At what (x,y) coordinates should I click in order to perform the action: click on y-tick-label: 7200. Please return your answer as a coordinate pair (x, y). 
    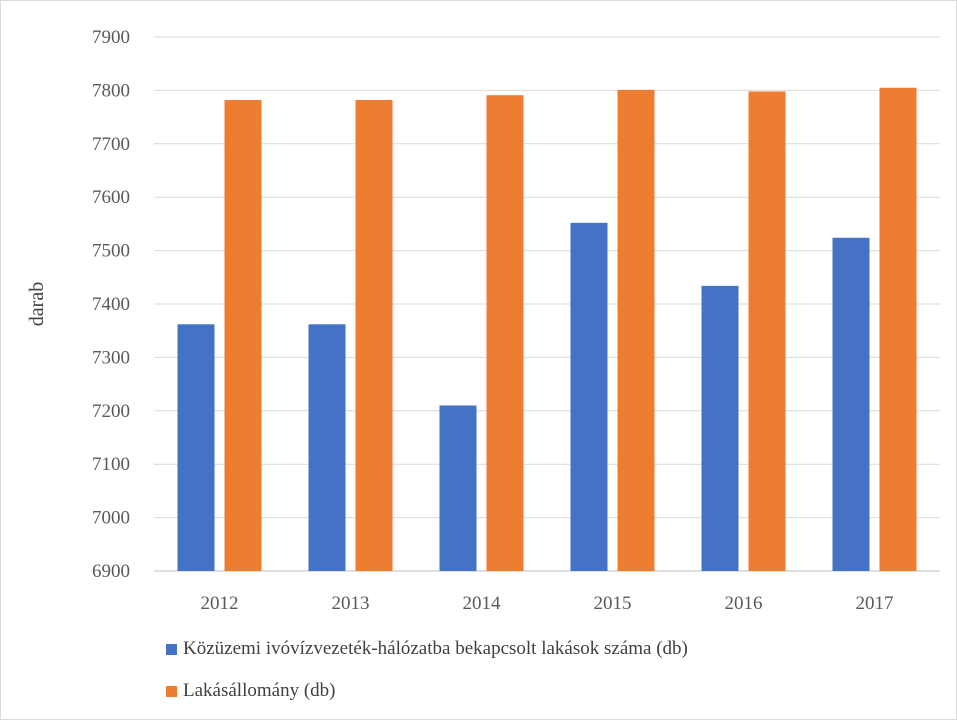
    Looking at the image, I should click on (111, 411).